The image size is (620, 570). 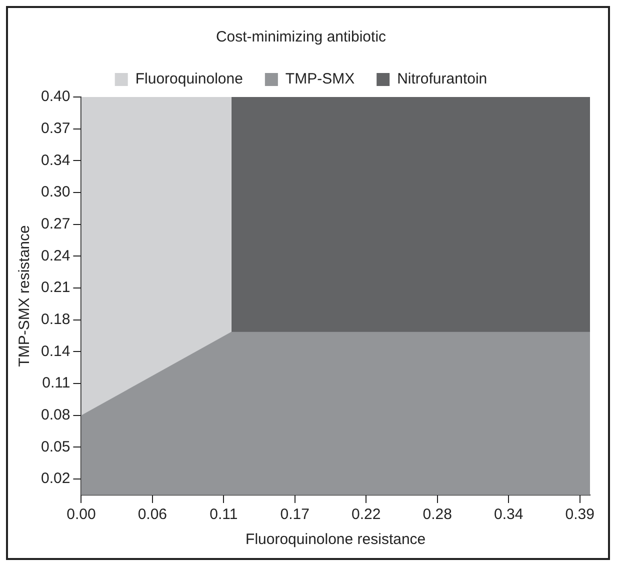 What do you see at coordinates (509, 515) in the screenshot?
I see `x-tick-label: 0.34` at bounding box center [509, 515].